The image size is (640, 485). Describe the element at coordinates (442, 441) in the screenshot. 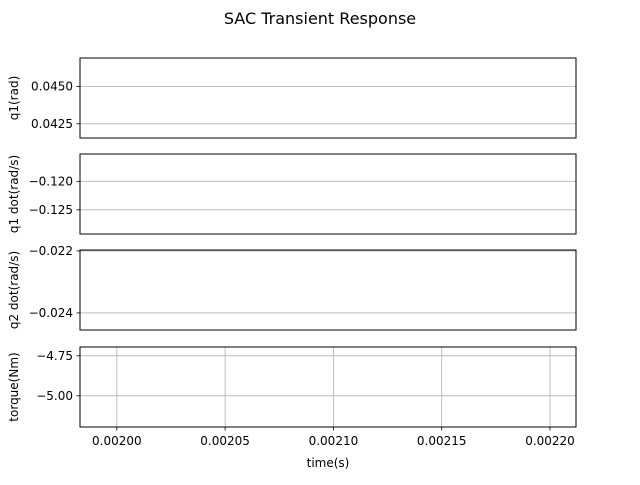

I see `x-tick-label: 0.00215` at that location.